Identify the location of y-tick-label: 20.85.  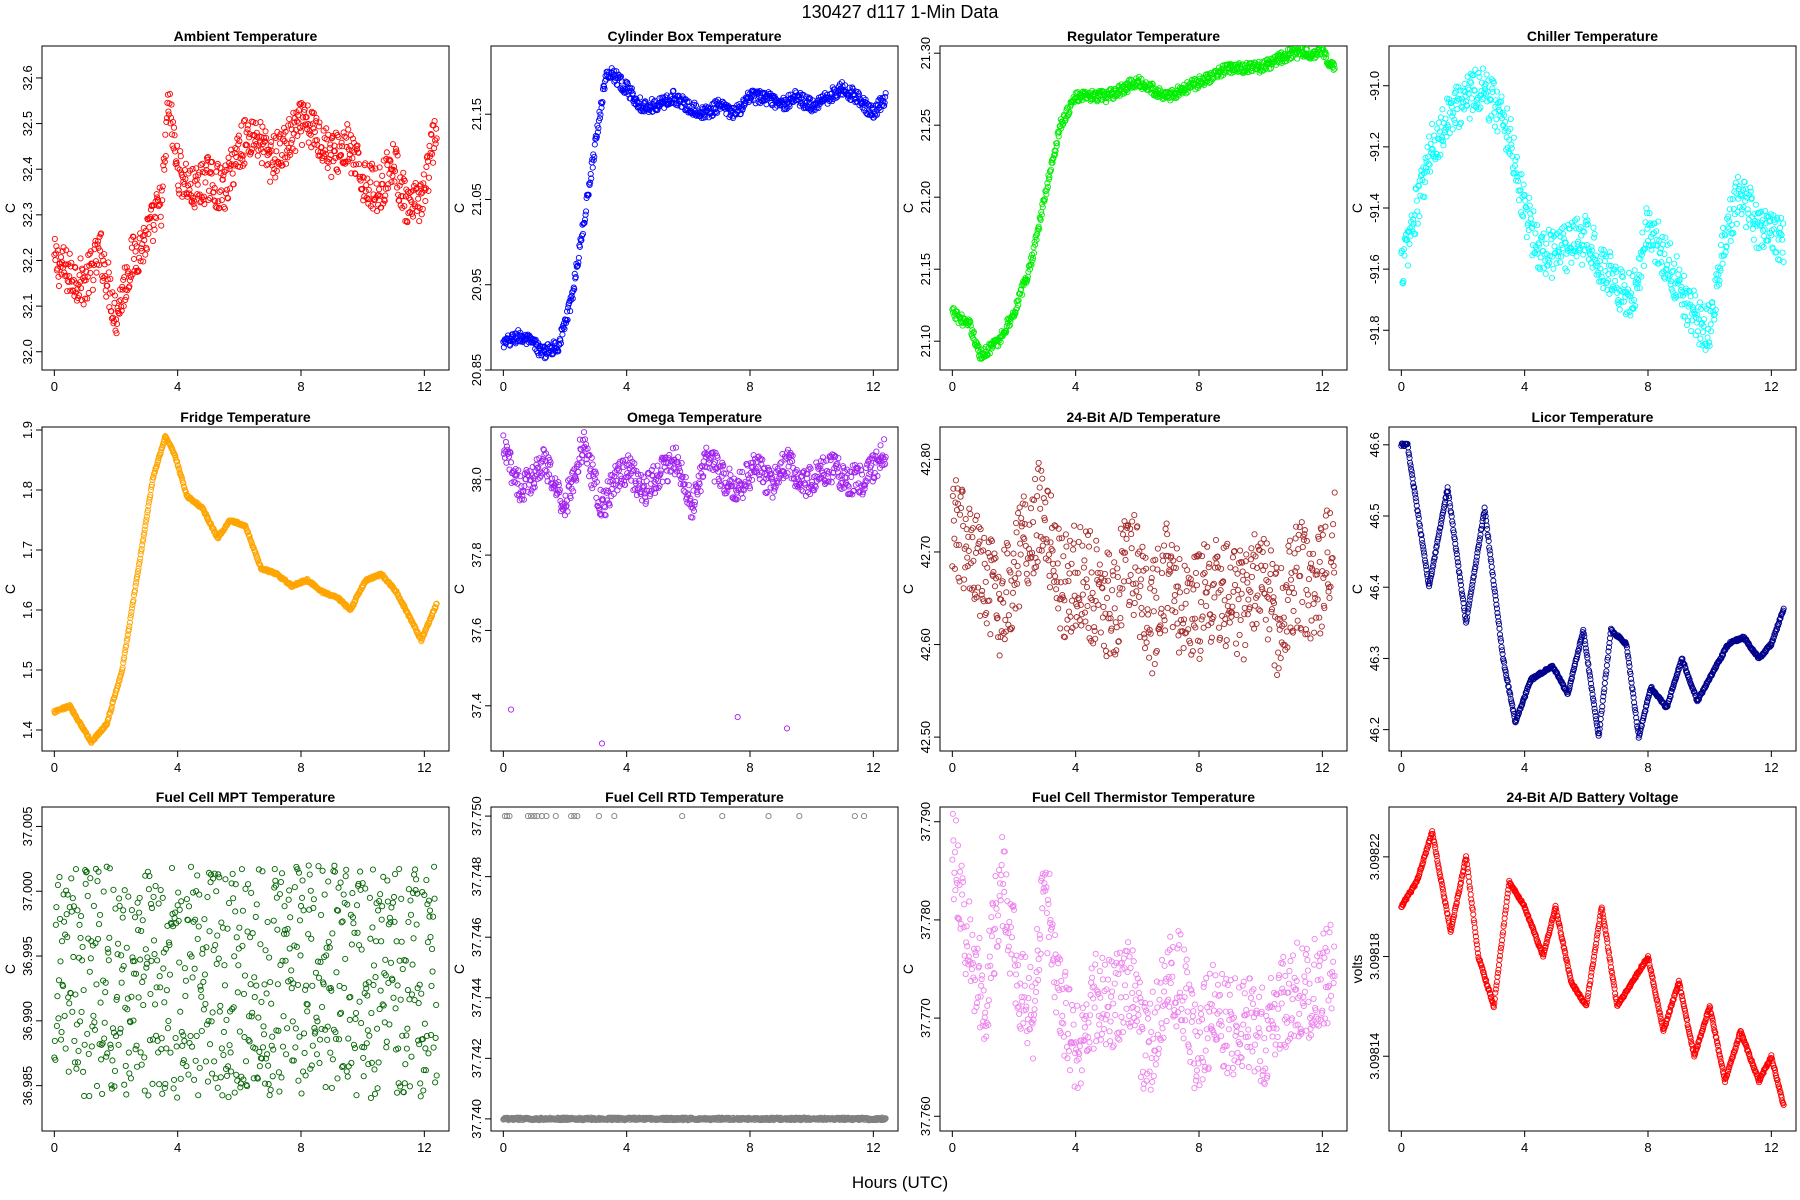
(476, 370).